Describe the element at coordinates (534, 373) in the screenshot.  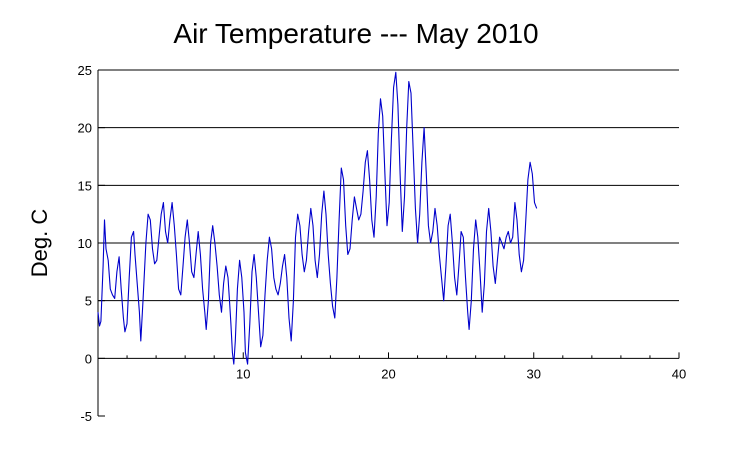
I see `x-tick-label-30: 30` at that location.